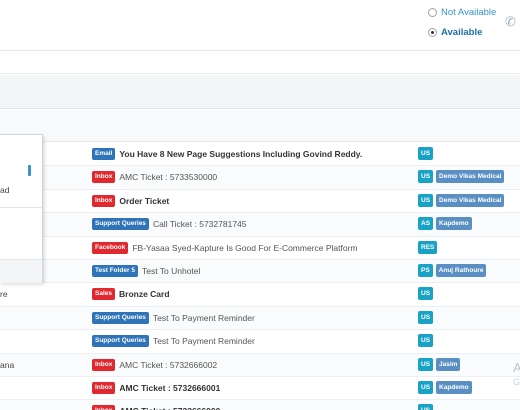  What do you see at coordinates (426, 224) in the screenshot?
I see `assignee-initials-badge: AS` at bounding box center [426, 224].